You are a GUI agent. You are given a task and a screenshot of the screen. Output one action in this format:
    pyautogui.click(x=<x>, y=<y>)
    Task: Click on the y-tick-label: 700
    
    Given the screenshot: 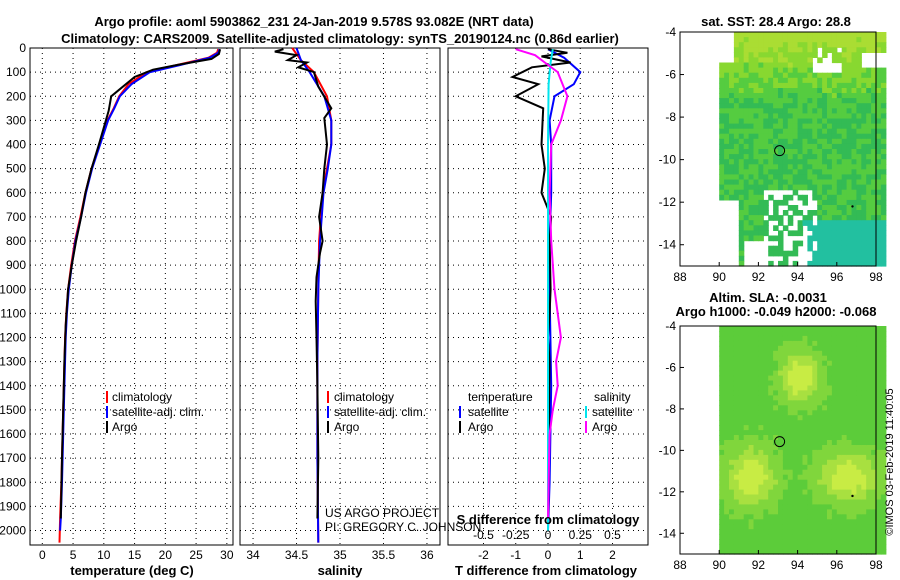 What is the action you would take?
    pyautogui.click(x=16, y=217)
    